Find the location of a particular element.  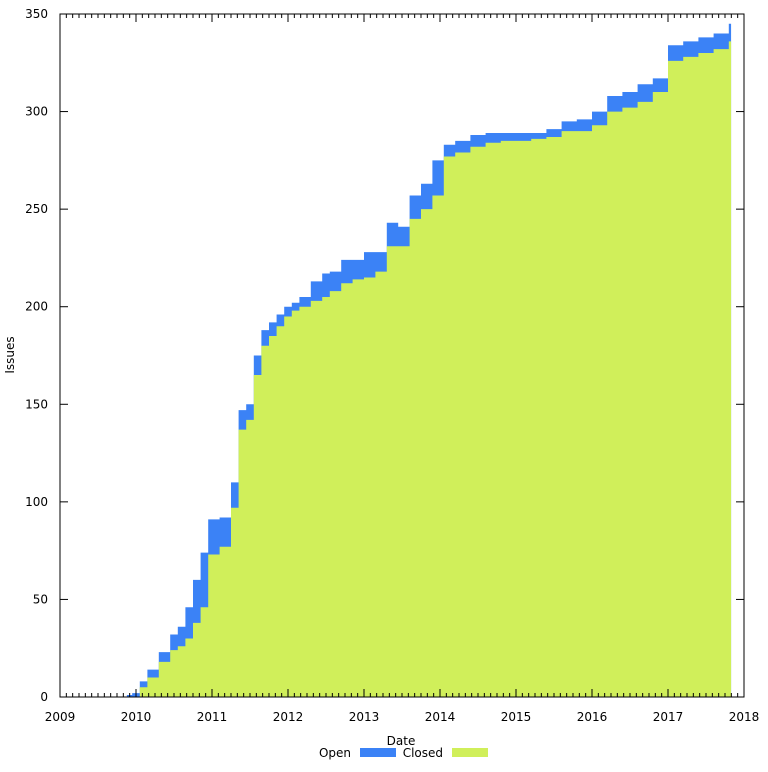

x-tick-label: 2014 is located at coordinates (440, 717).